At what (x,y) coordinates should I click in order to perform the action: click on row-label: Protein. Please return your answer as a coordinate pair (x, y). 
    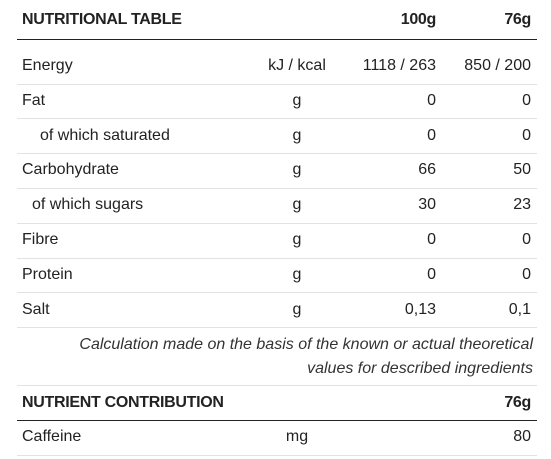
    Looking at the image, I should click on (47, 274).